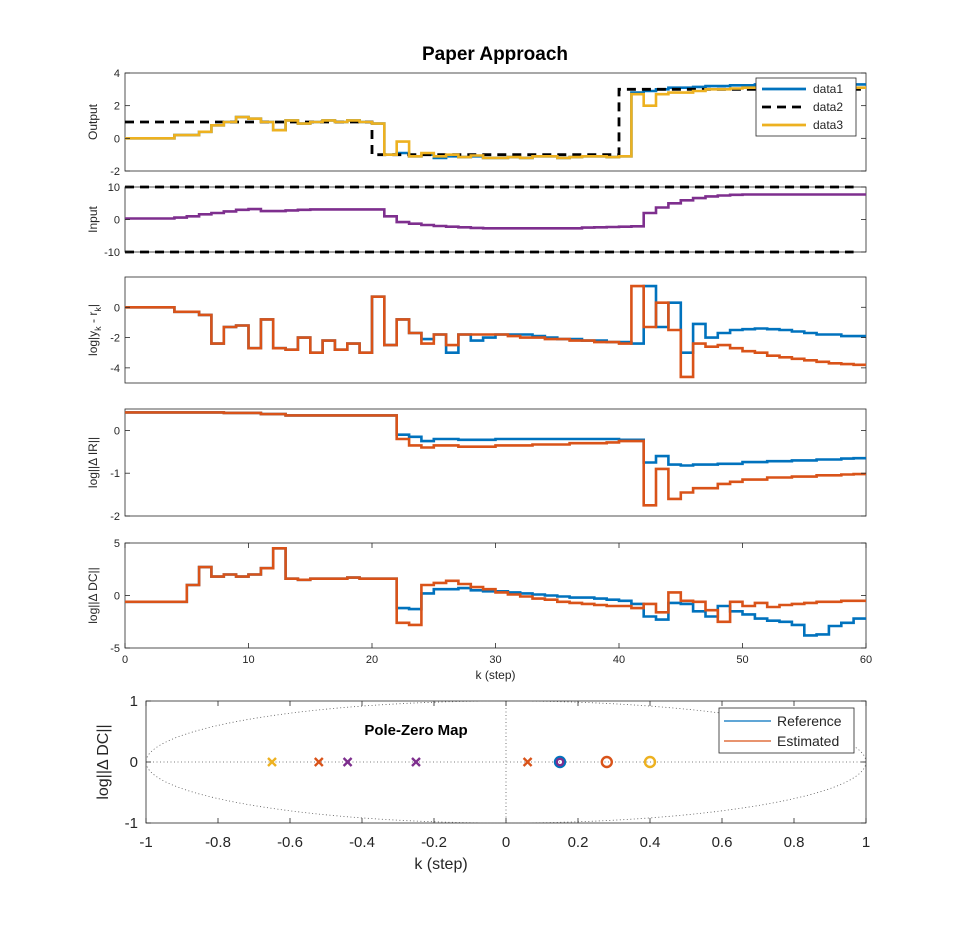 The image size is (958, 926). Describe the element at coordinates (866, 660) in the screenshot. I see `x-tick-label: 60` at that location.